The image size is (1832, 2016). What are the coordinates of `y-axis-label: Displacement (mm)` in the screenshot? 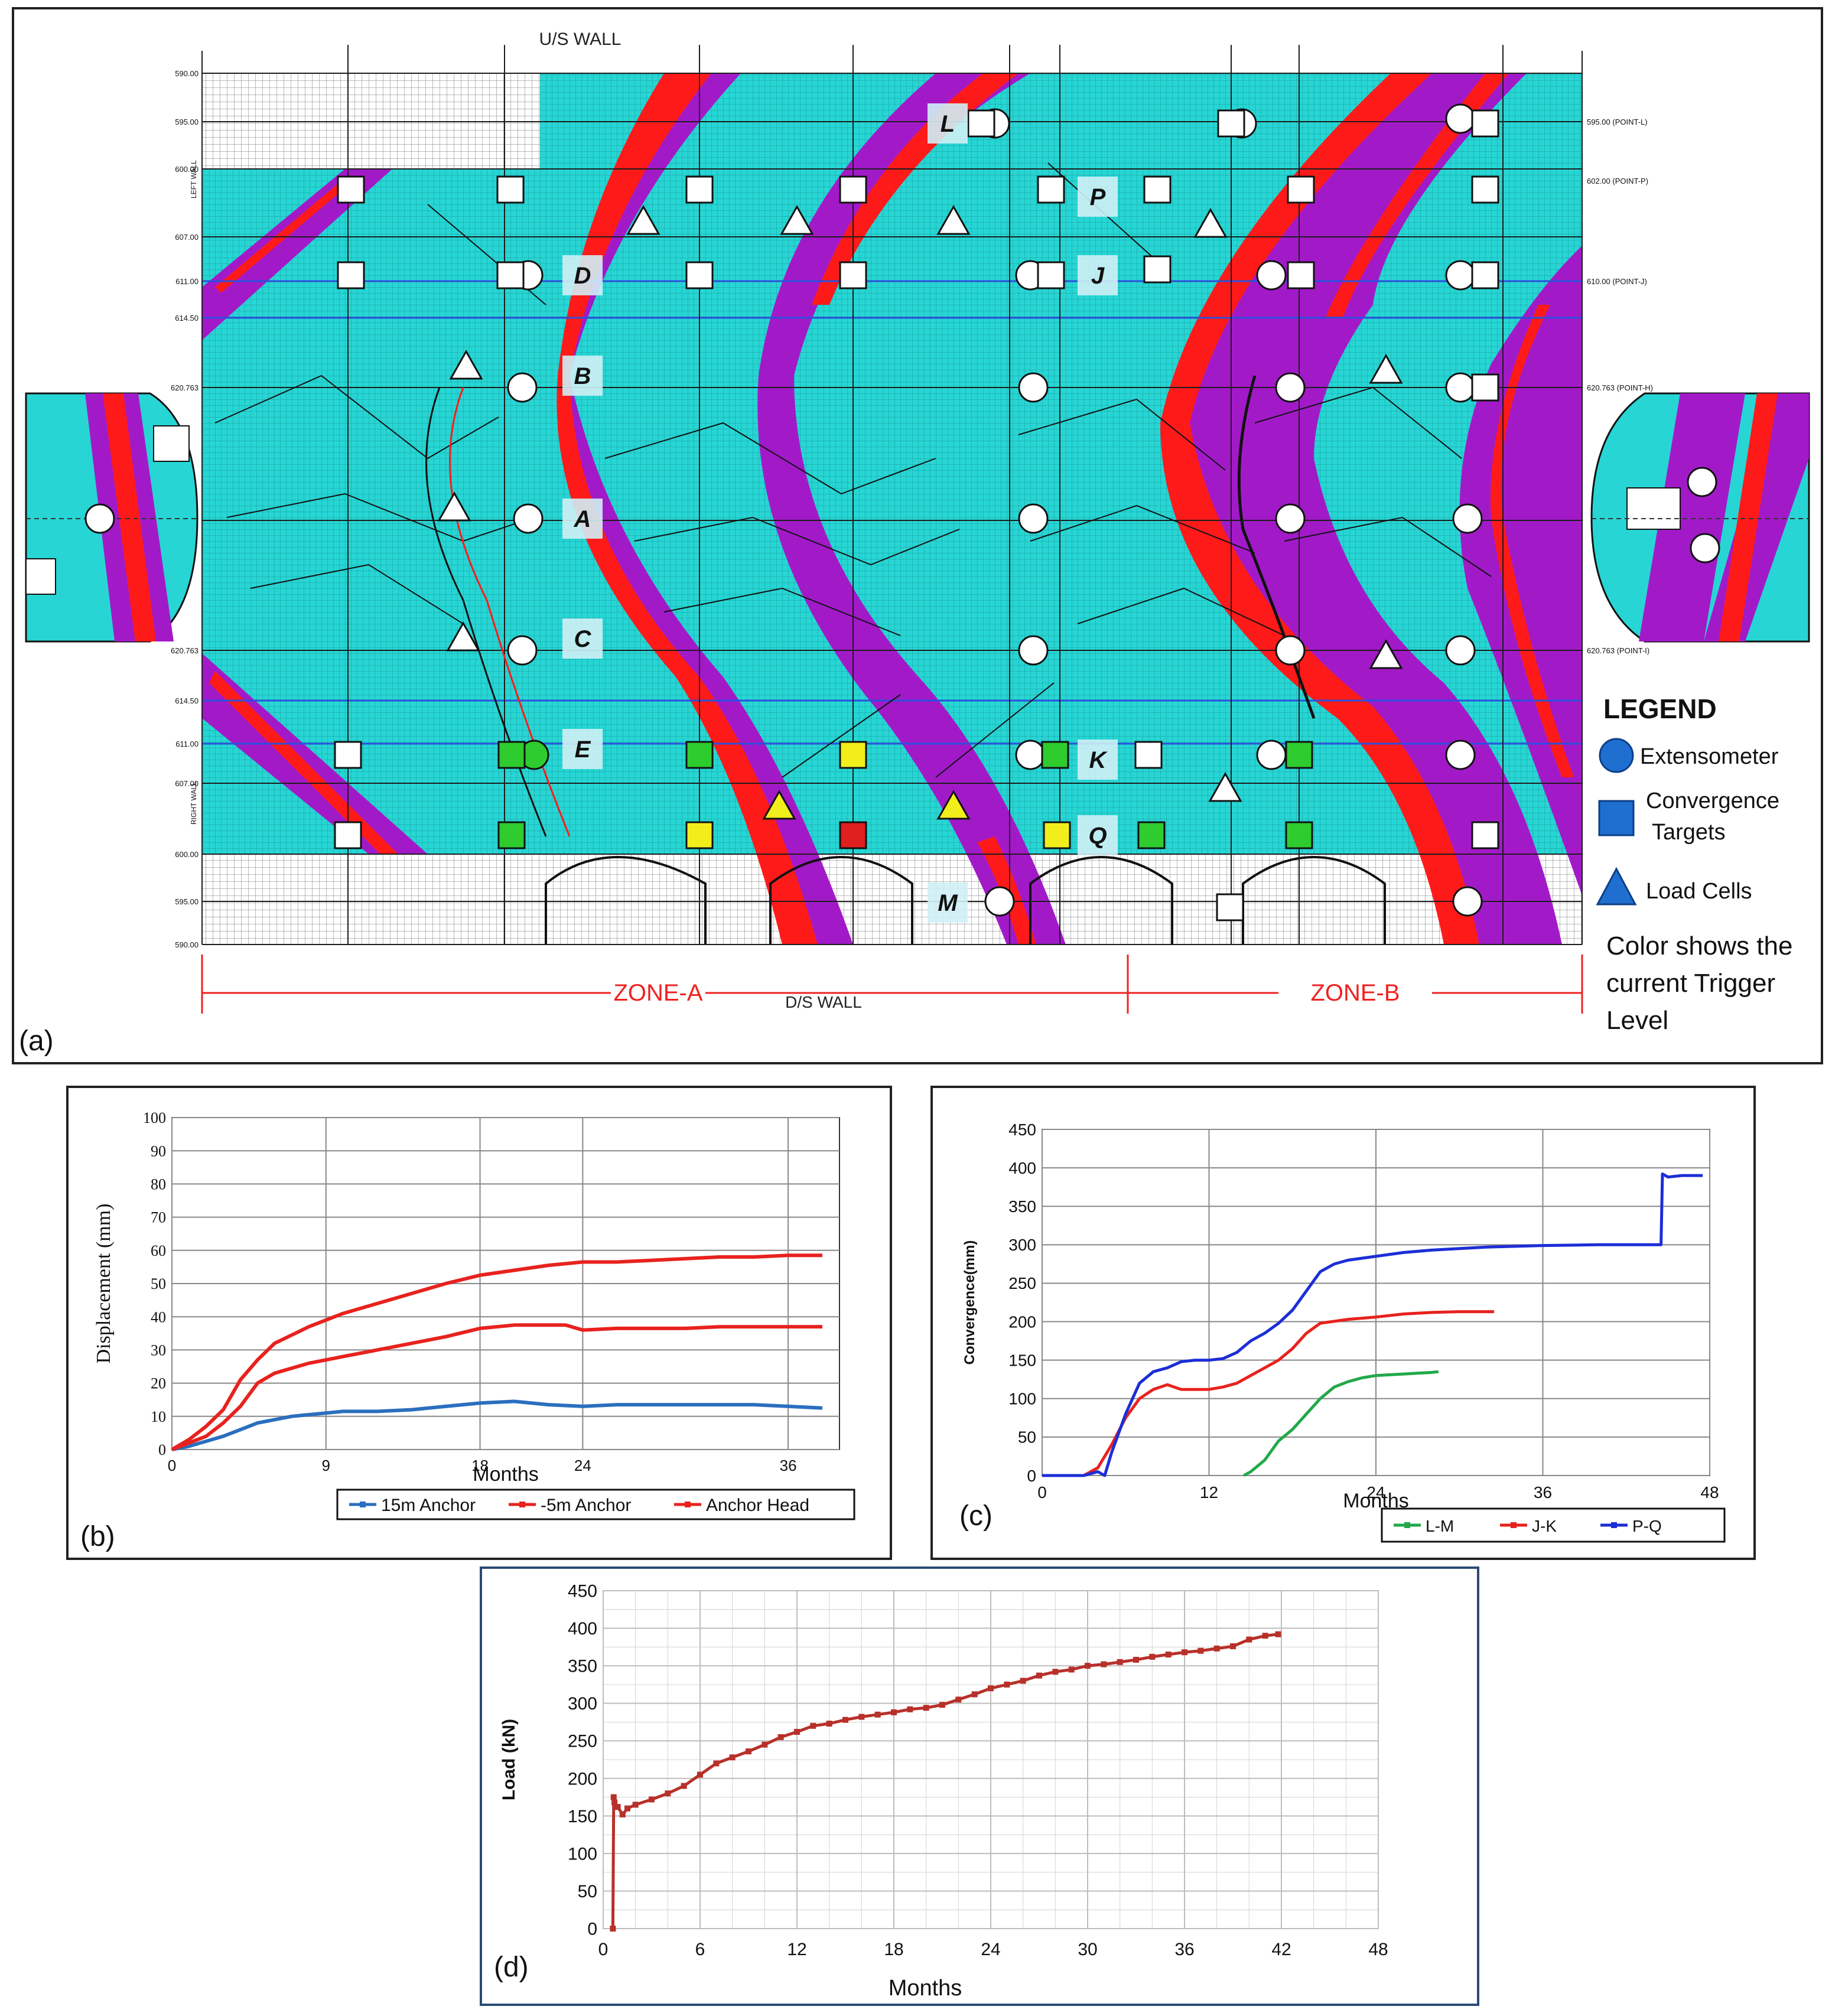 It's located at (104, 1284).